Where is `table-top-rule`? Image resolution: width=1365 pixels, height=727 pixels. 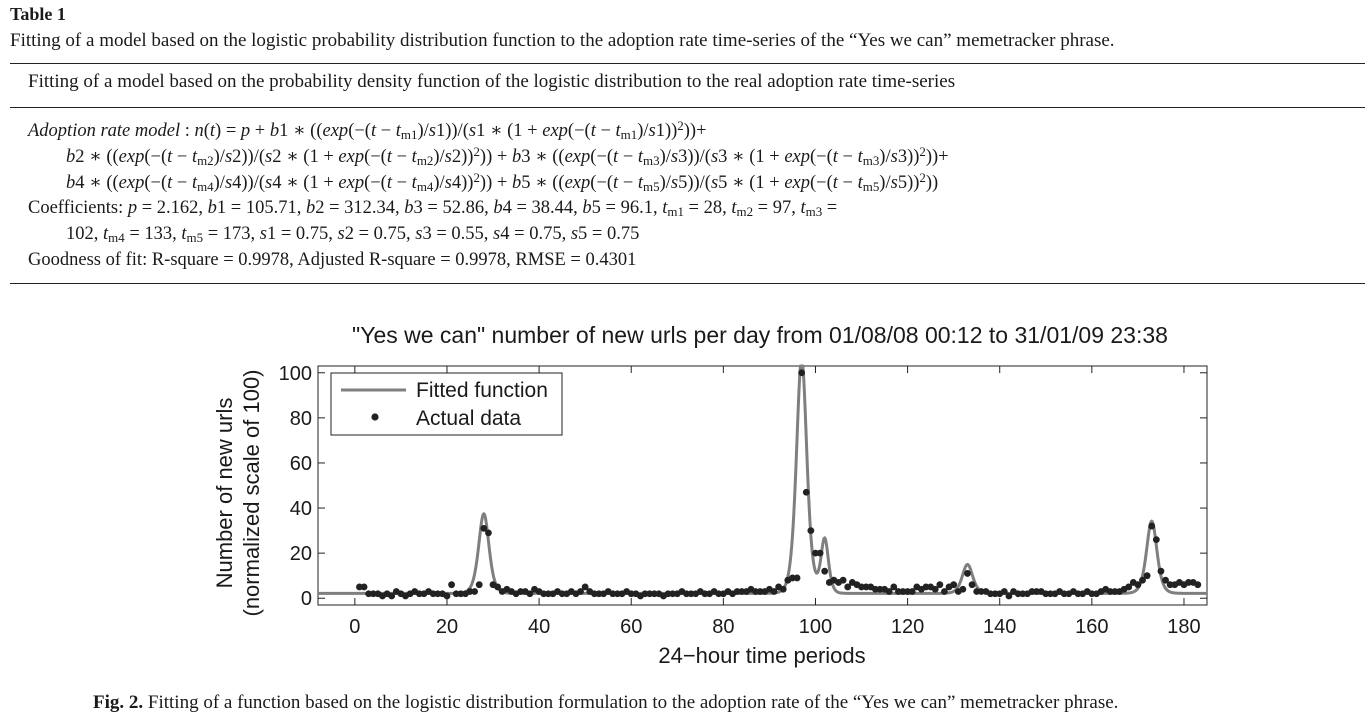
table-top-rule is located at coordinates (687, 63).